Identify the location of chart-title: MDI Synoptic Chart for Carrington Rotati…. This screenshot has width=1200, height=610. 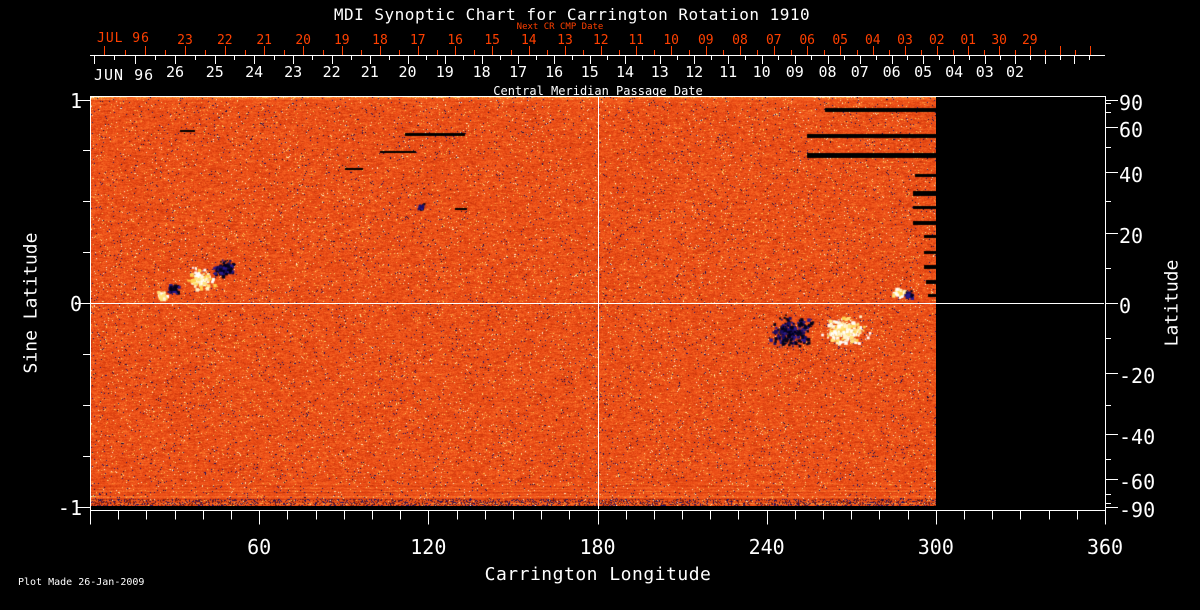
(572, 14).